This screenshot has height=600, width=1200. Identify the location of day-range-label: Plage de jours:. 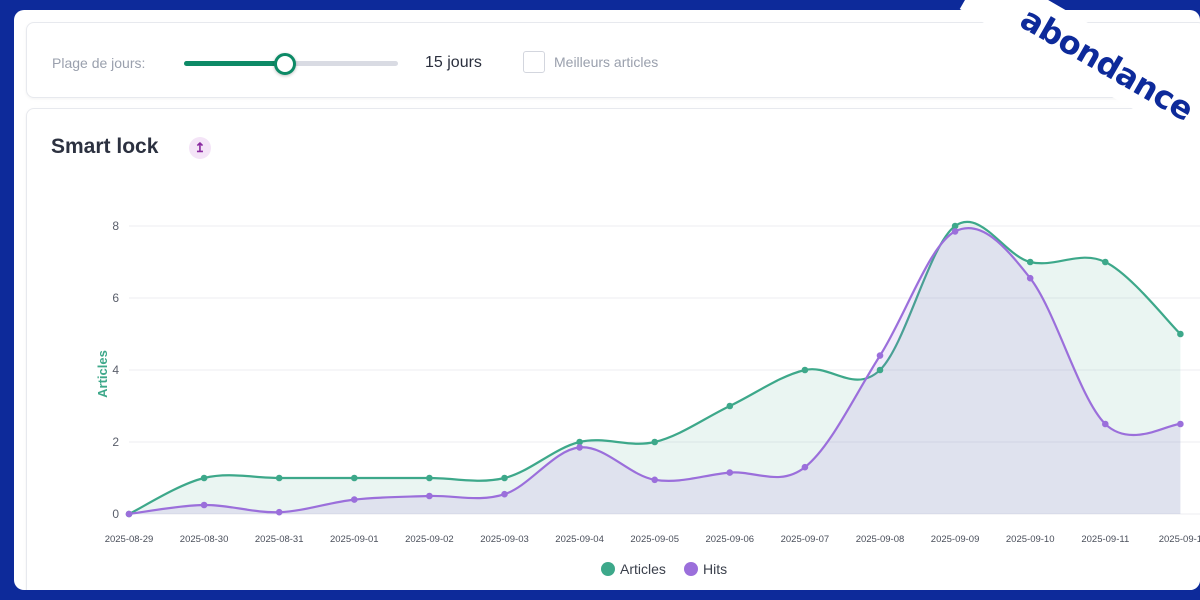
(99, 63).